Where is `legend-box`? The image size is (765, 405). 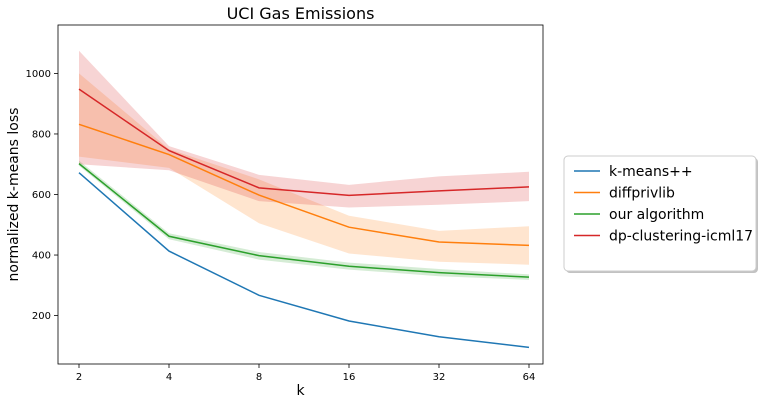 legend-box is located at coordinates (660, 213).